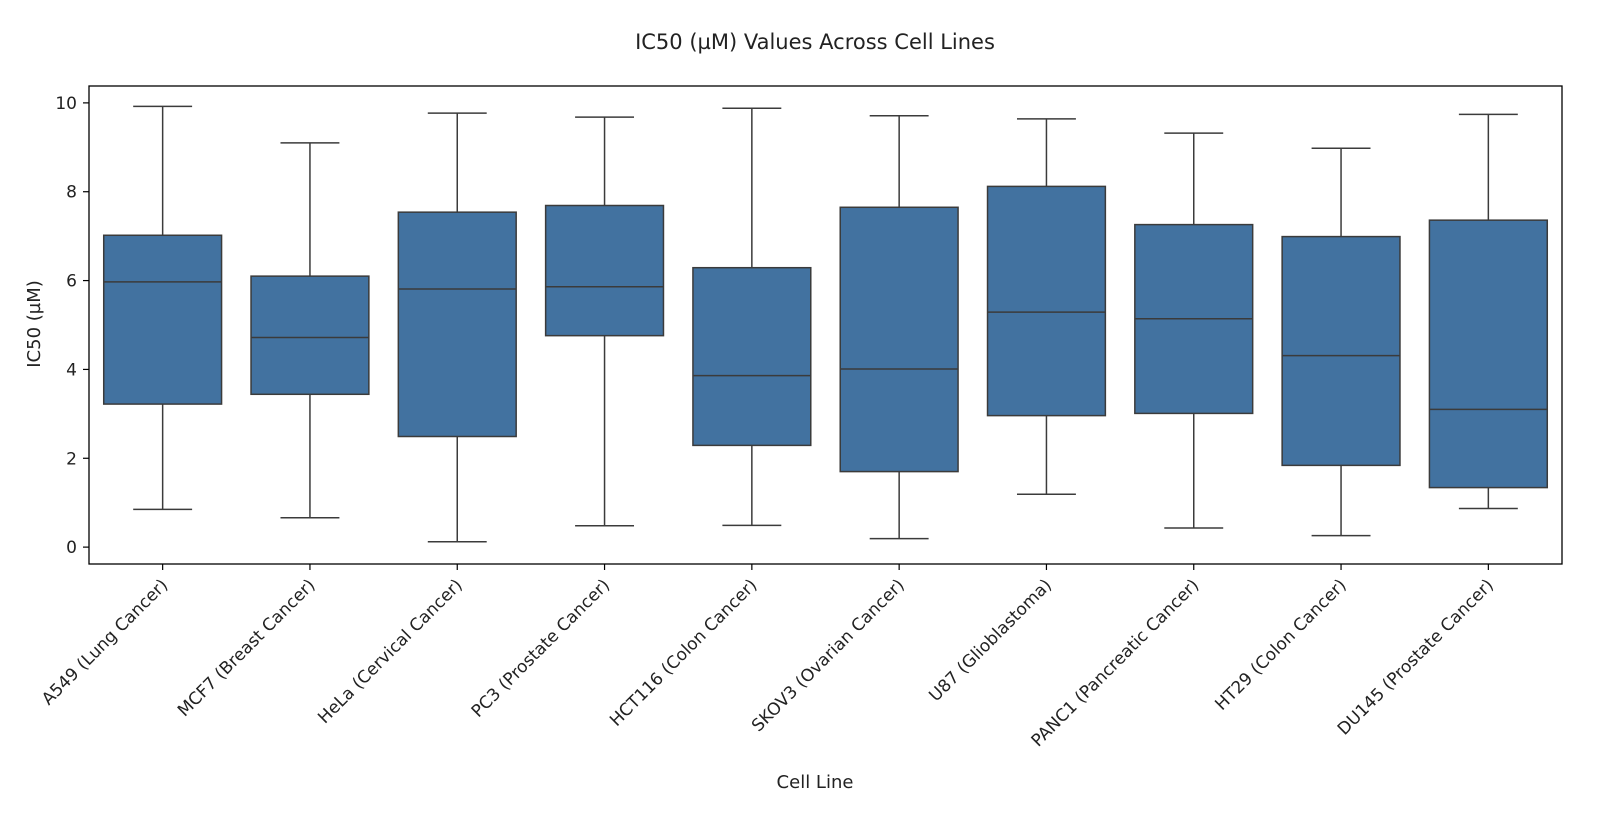  I want to click on x-tick-label: HCT116 (Colon Cancer), so click(683, 652).